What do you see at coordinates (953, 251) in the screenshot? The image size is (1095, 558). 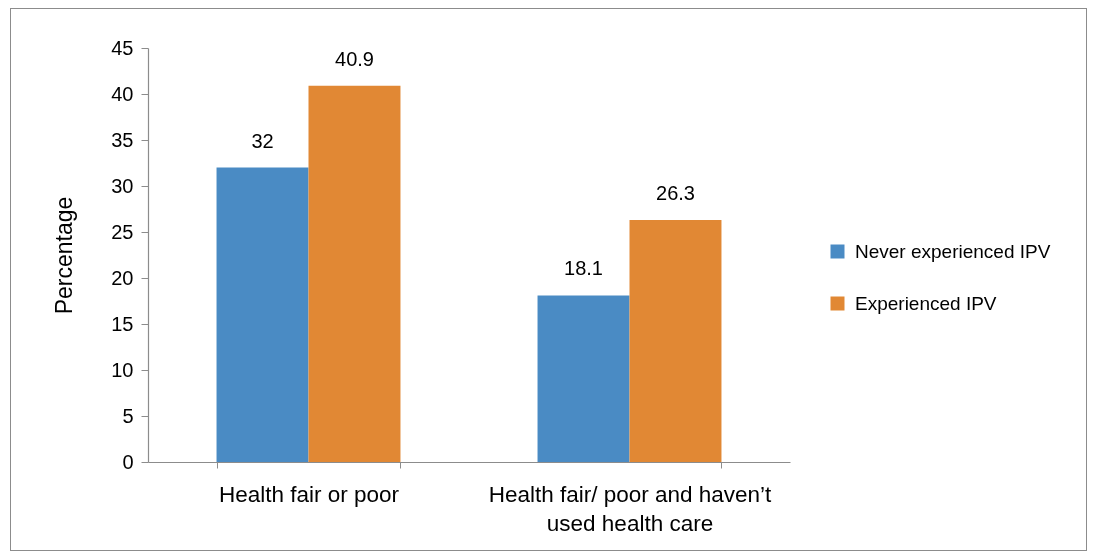 I see `legend-label: Never experienced IPV` at bounding box center [953, 251].